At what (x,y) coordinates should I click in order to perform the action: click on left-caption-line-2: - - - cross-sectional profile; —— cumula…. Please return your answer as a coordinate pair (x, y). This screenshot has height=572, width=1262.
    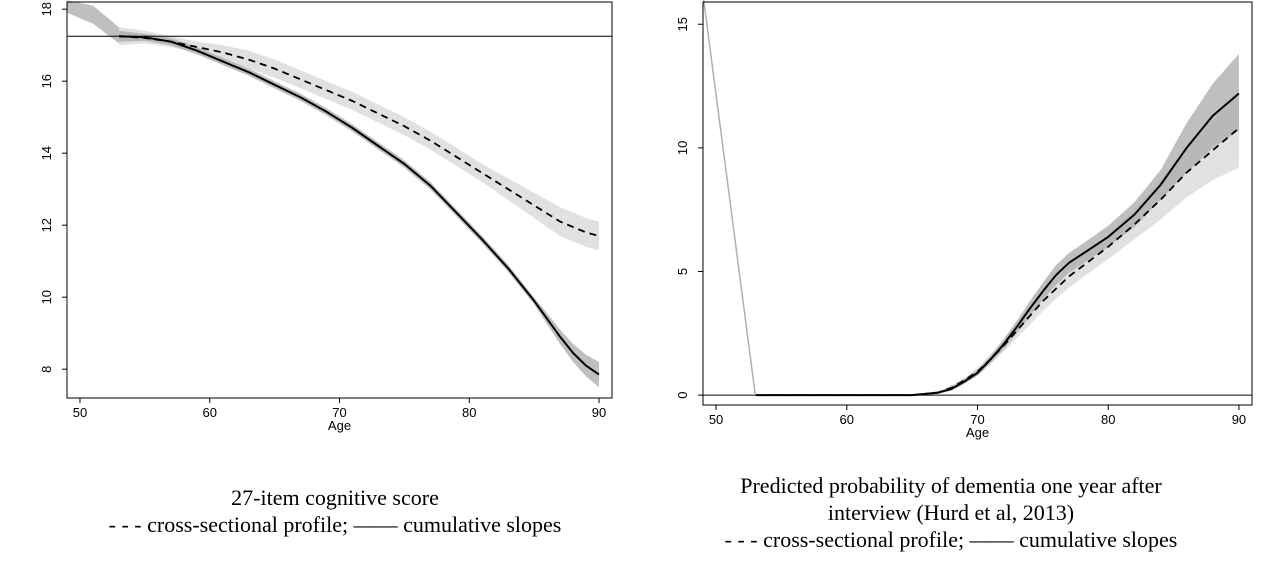
    Looking at the image, I should click on (335, 524).